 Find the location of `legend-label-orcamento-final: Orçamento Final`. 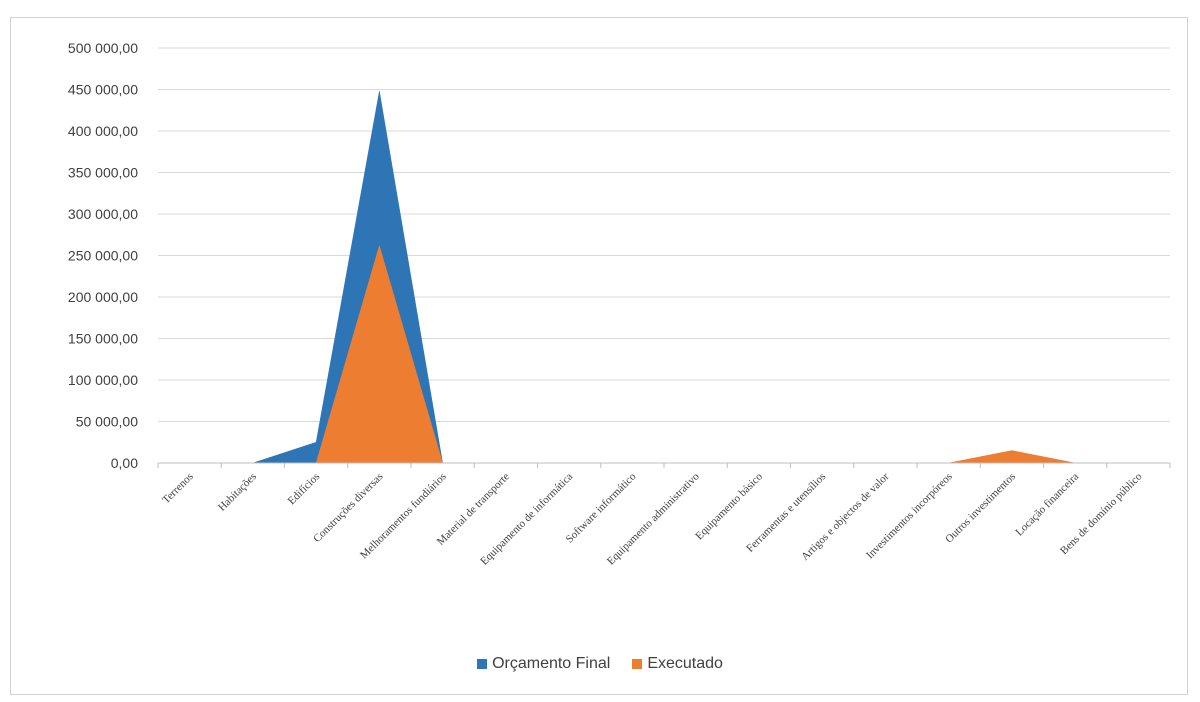

legend-label-orcamento-final: Orçamento Final is located at coordinates (551, 663).